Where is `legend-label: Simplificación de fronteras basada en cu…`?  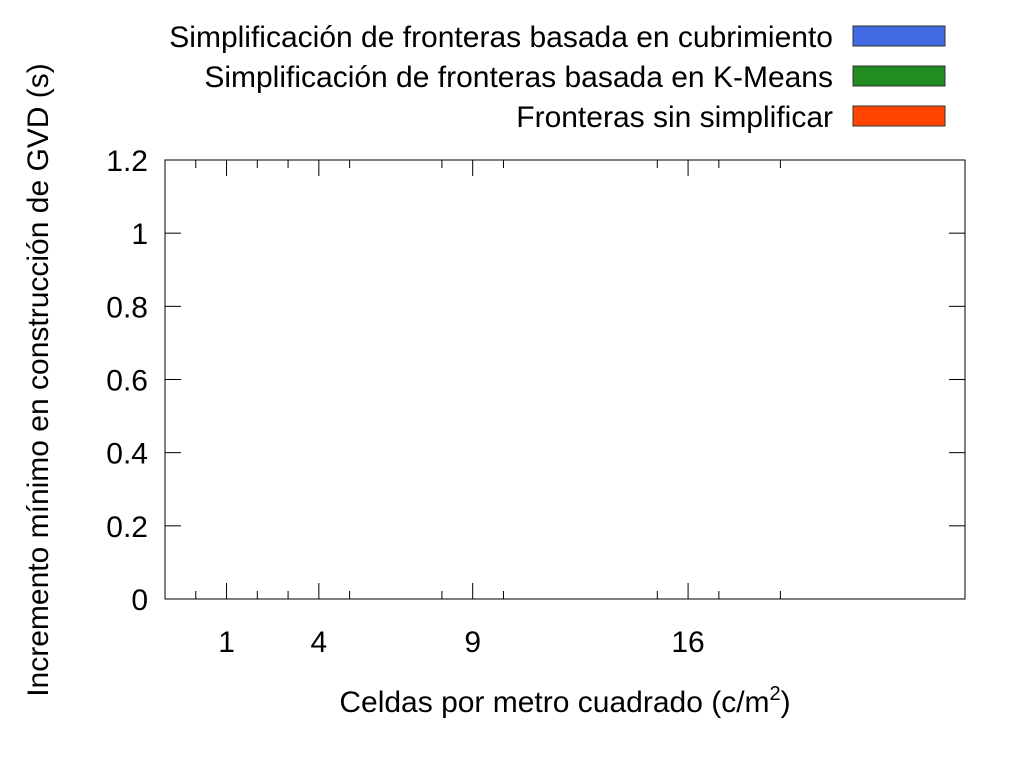
legend-label: Simplificación de fronteras basada en cu… is located at coordinates (501, 37).